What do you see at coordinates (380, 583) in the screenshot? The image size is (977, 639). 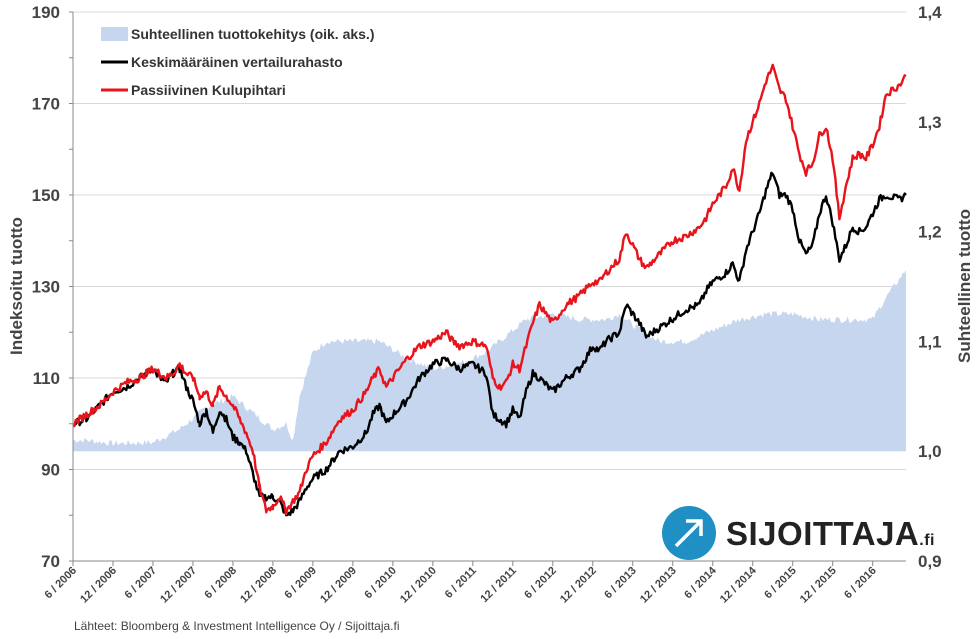 I see `x-tick-label: 6 / 2010` at bounding box center [380, 583].